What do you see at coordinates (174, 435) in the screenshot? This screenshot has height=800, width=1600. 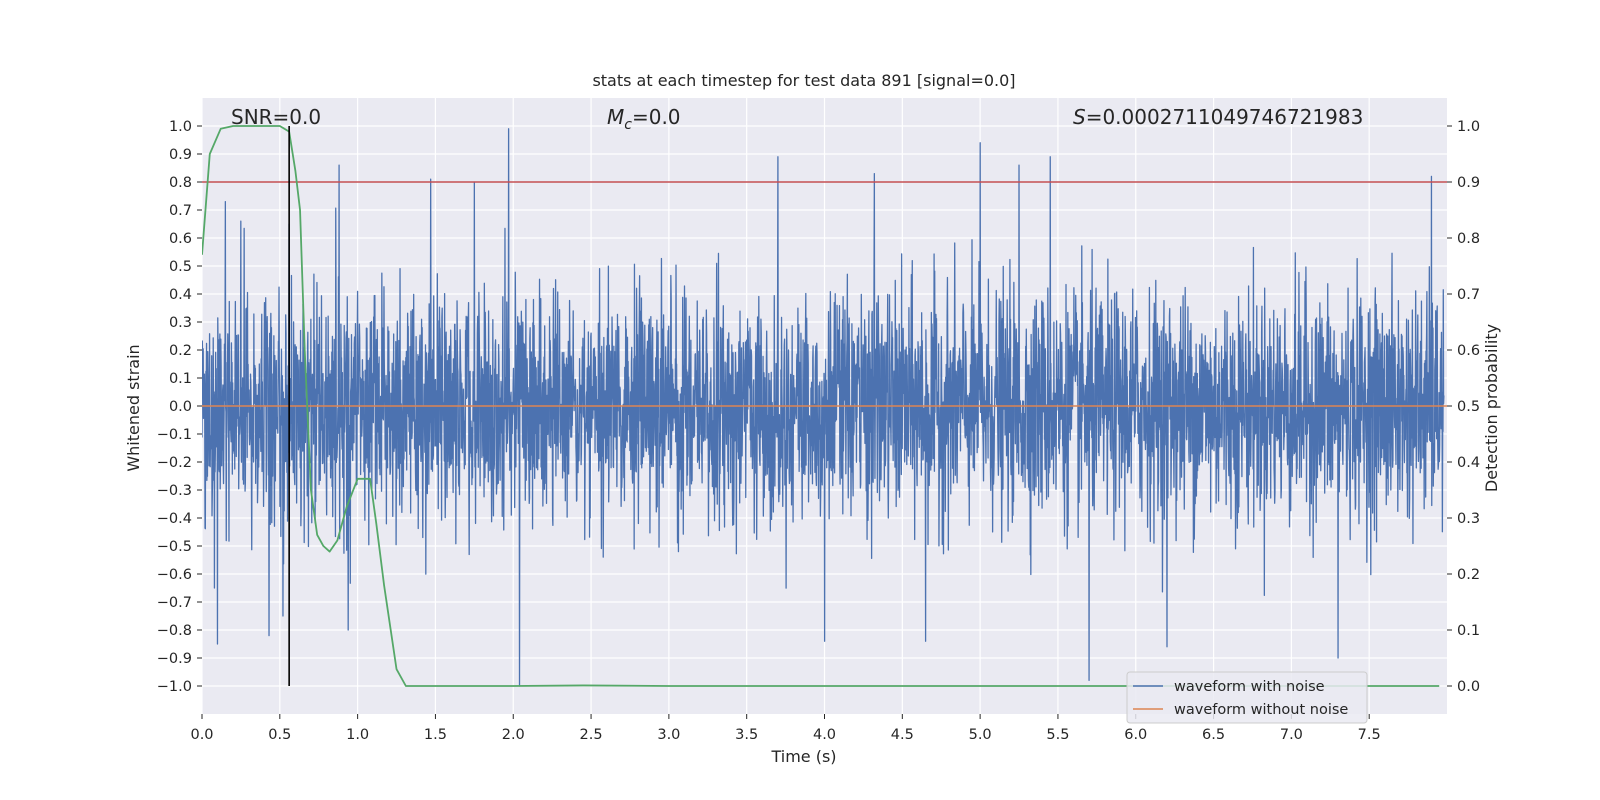 I see `y-left-tick-label: −0.1` at bounding box center [174, 435].